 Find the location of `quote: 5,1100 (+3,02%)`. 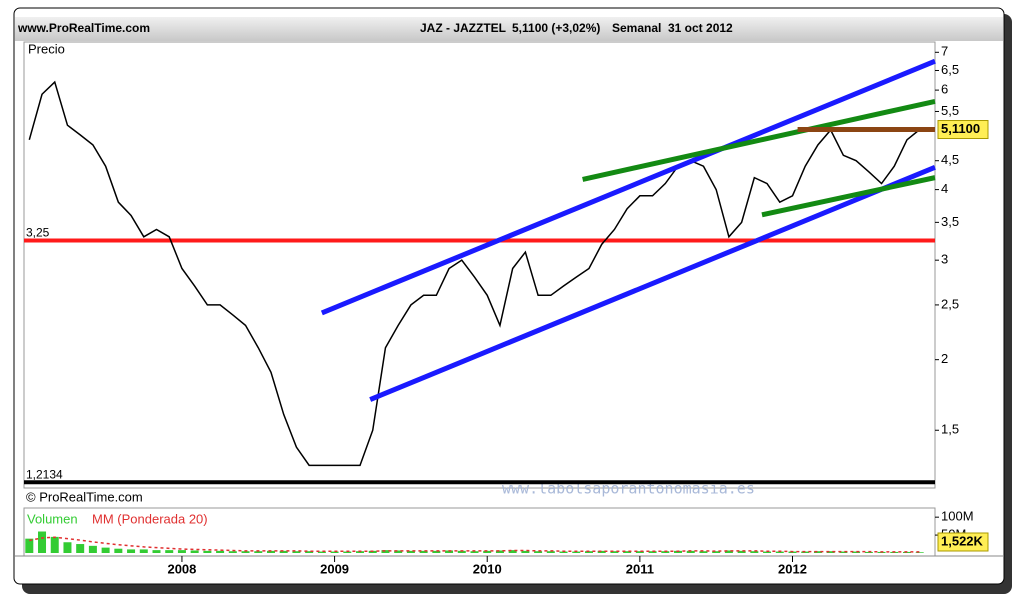

quote: 5,1100 (+3,02%) is located at coordinates (556, 28).